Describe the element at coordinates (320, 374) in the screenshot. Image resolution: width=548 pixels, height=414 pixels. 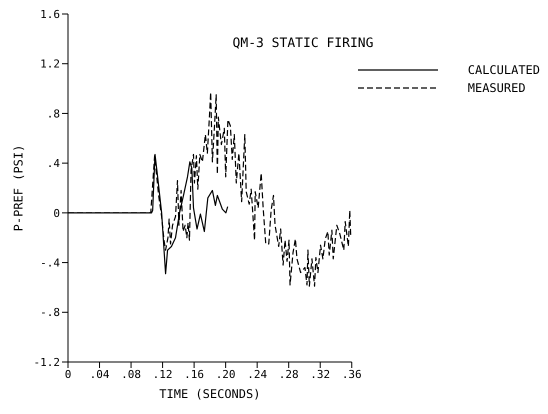
I see `x-tick-label: .32` at that location.